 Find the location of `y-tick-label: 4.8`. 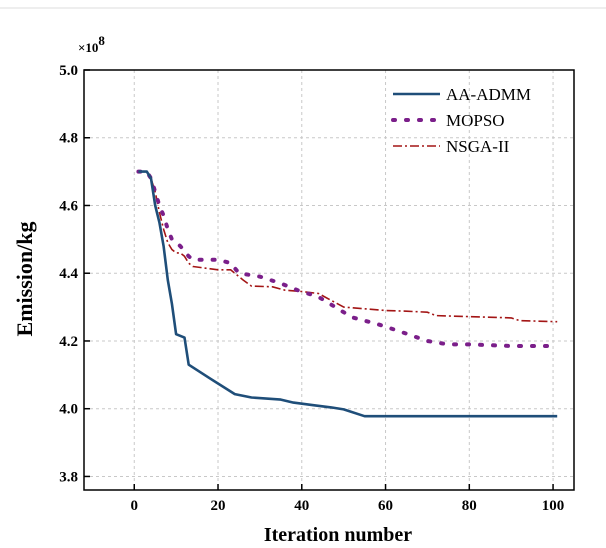

y-tick-label: 4.8 is located at coordinates (68, 139).